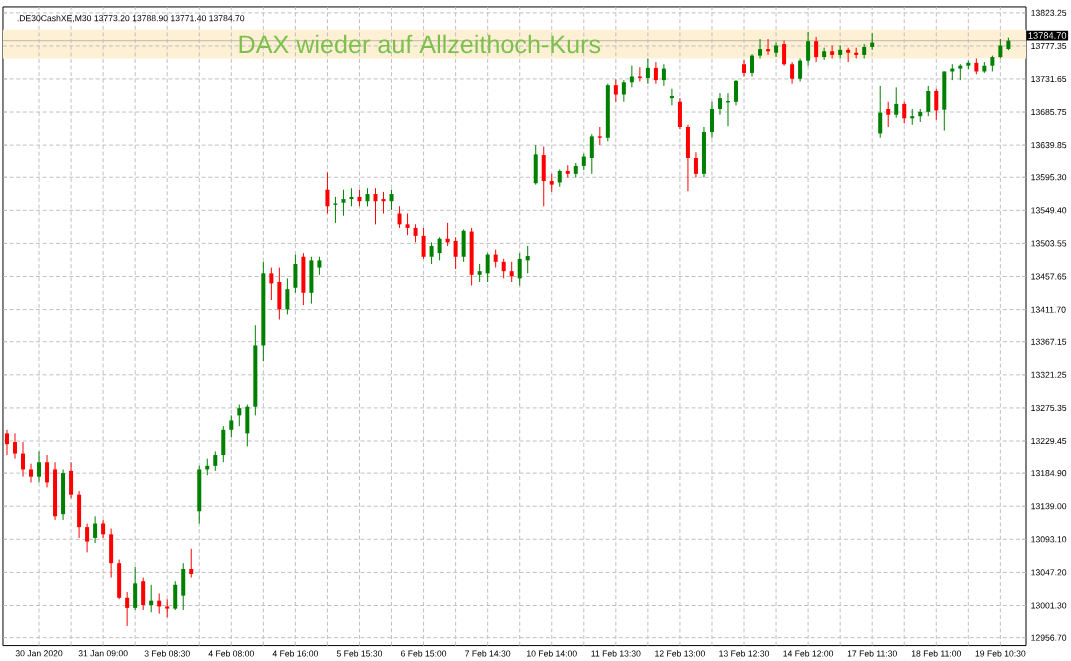 Image resolution: width=1071 pixels, height=661 pixels. I want to click on ref-line-label: 13784.70, so click(1047, 35).